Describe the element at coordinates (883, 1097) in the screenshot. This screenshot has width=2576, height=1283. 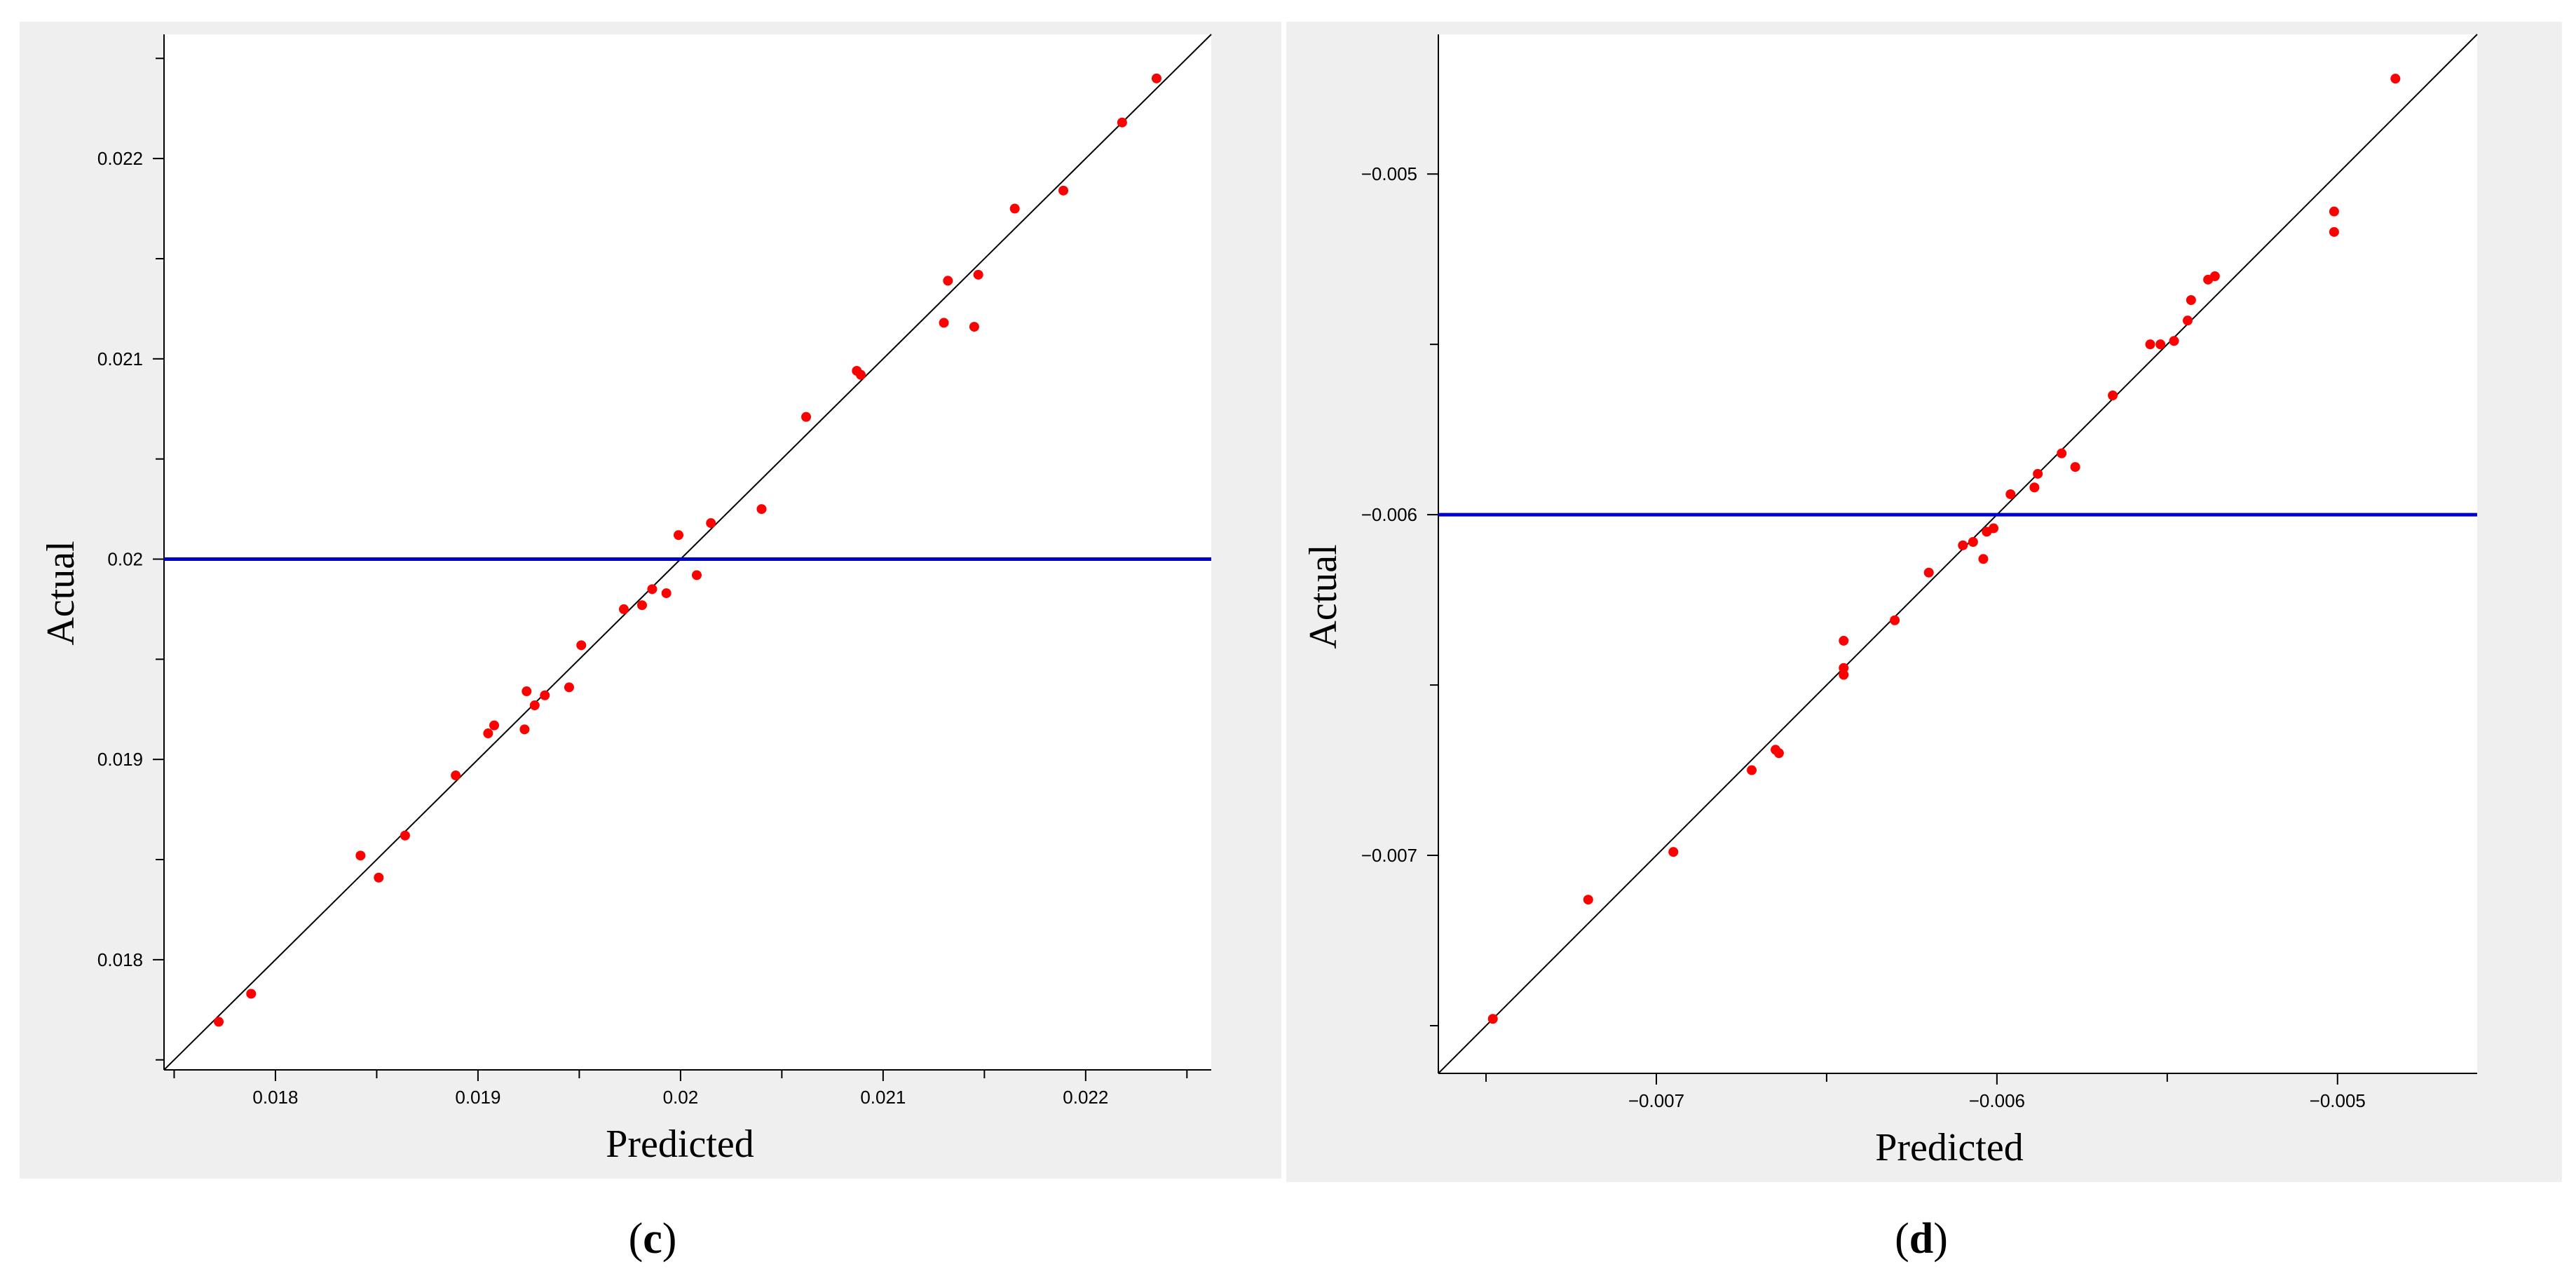
I see `x-tick-label: 0.021` at that location.